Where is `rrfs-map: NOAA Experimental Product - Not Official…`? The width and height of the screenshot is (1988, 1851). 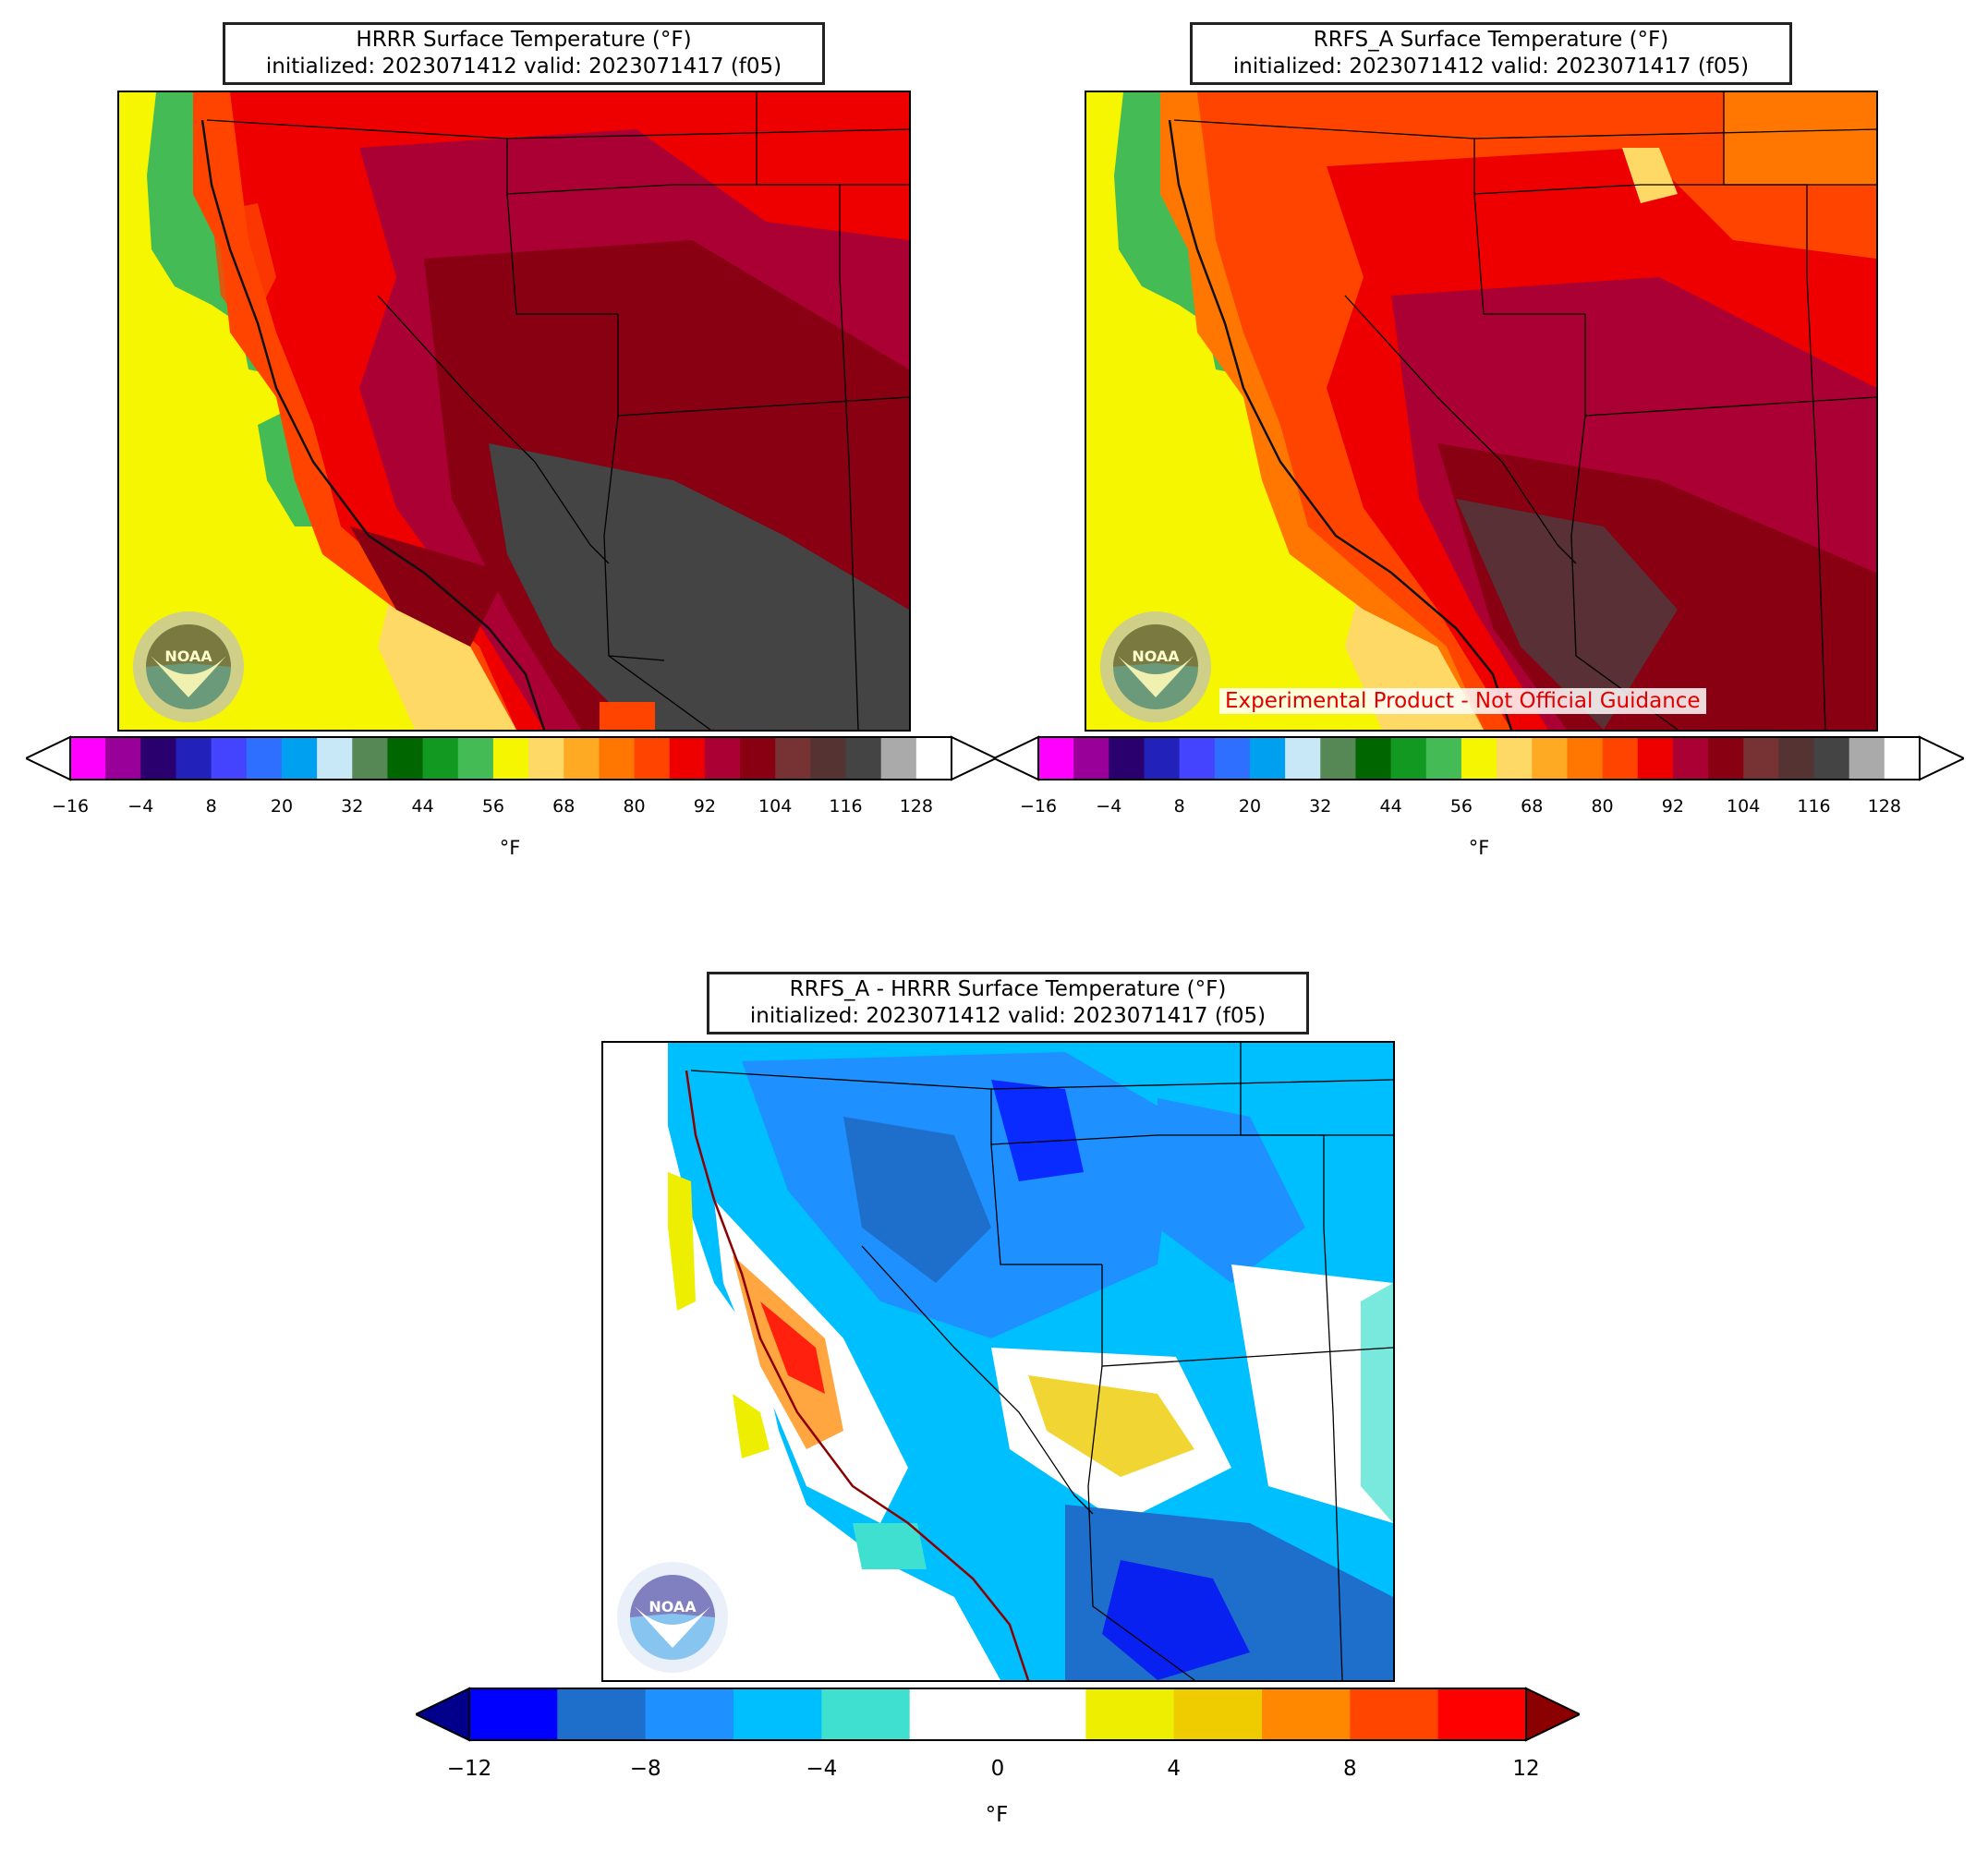 rrfs-map: NOAA Experimental Product - Not Official… is located at coordinates (1481, 411).